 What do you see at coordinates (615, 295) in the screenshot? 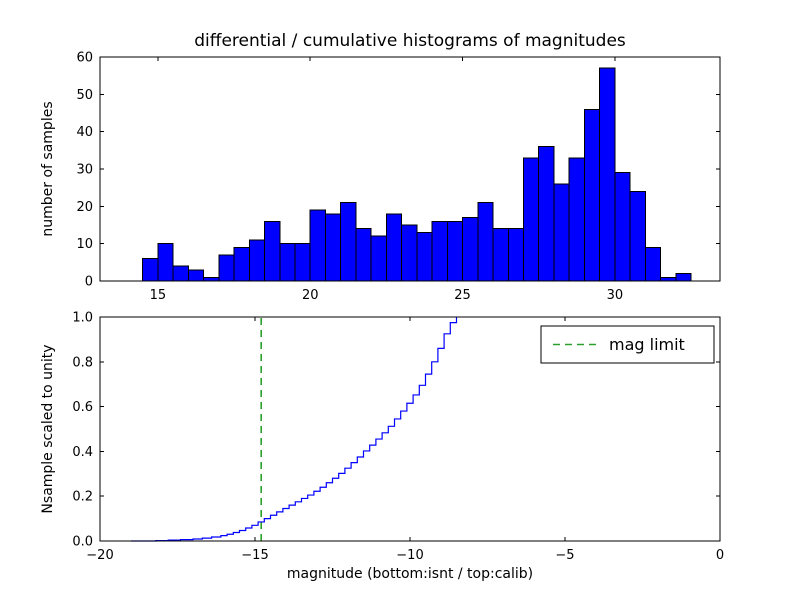
I see `x-tick-label: 30` at bounding box center [615, 295].